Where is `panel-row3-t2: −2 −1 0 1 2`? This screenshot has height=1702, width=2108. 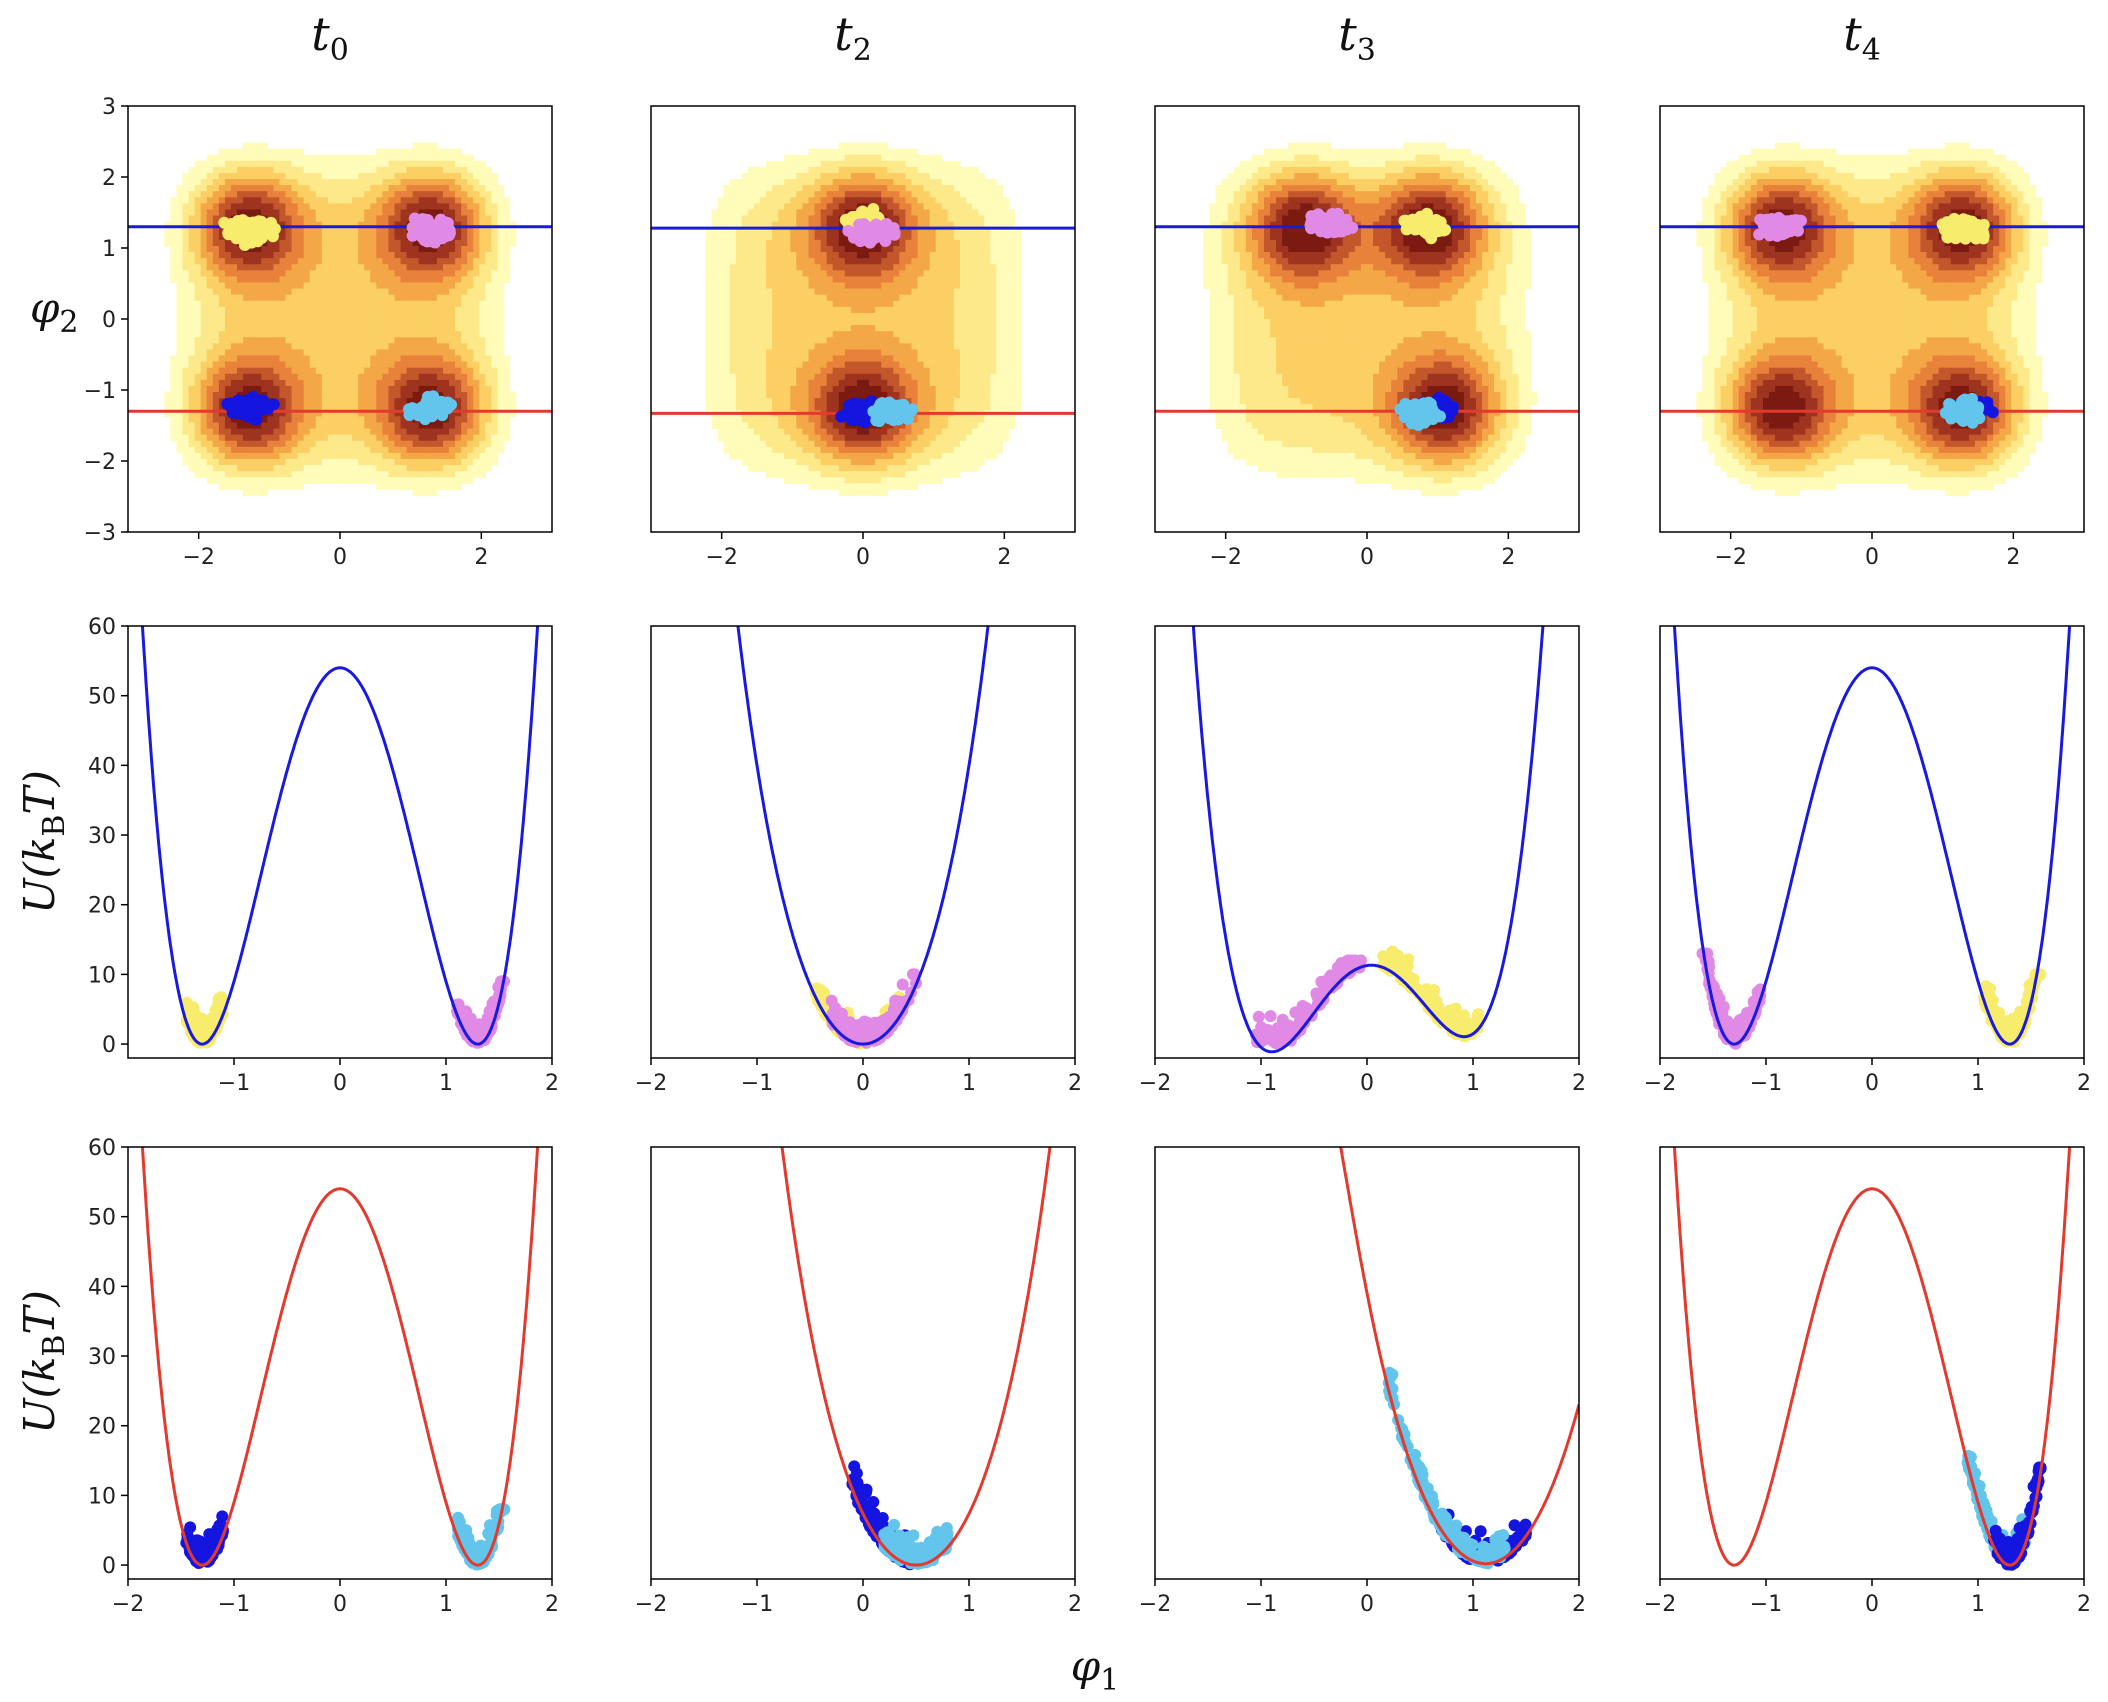 panel-row3-t2: −2 −1 0 1 2 is located at coordinates (858, 1381).